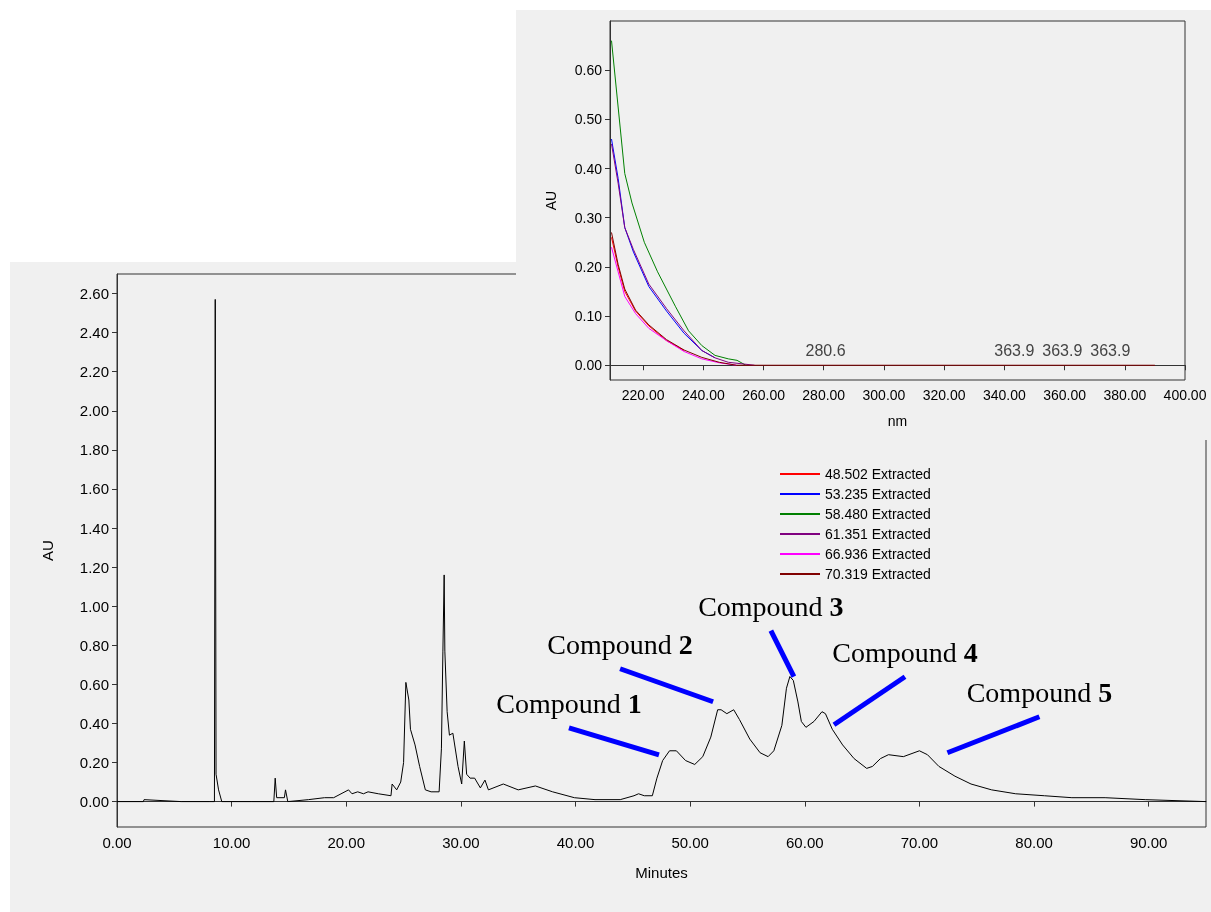 The height and width of the screenshot is (912, 1211). Describe the element at coordinates (805, 842) in the screenshot. I see `x-tick-label: 60.00` at that location.